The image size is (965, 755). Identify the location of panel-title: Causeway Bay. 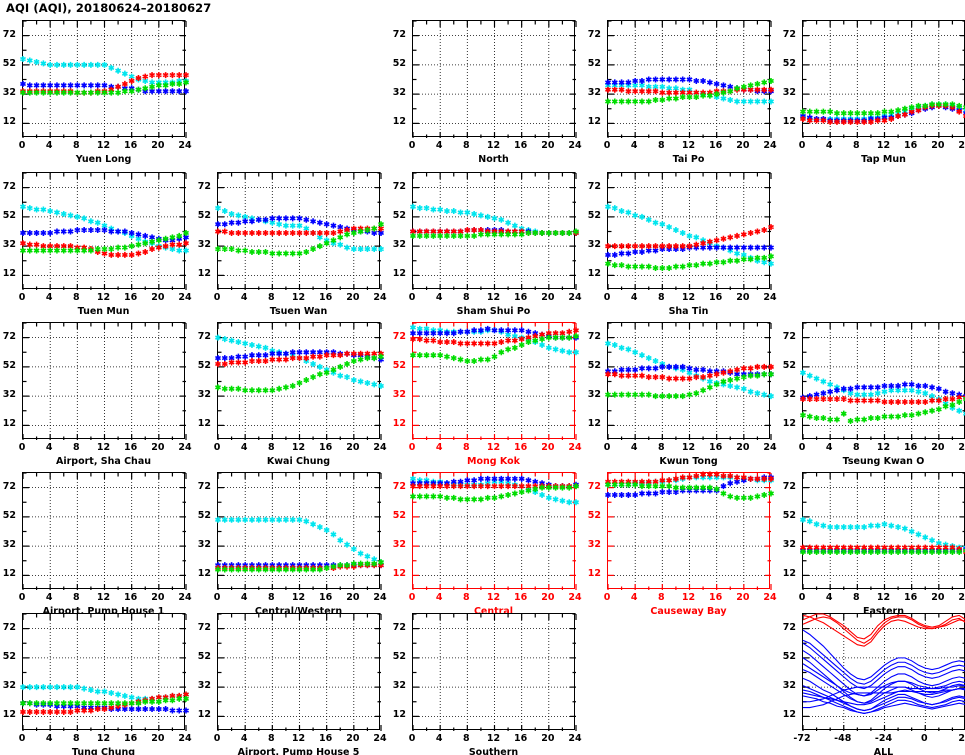
(688, 611).